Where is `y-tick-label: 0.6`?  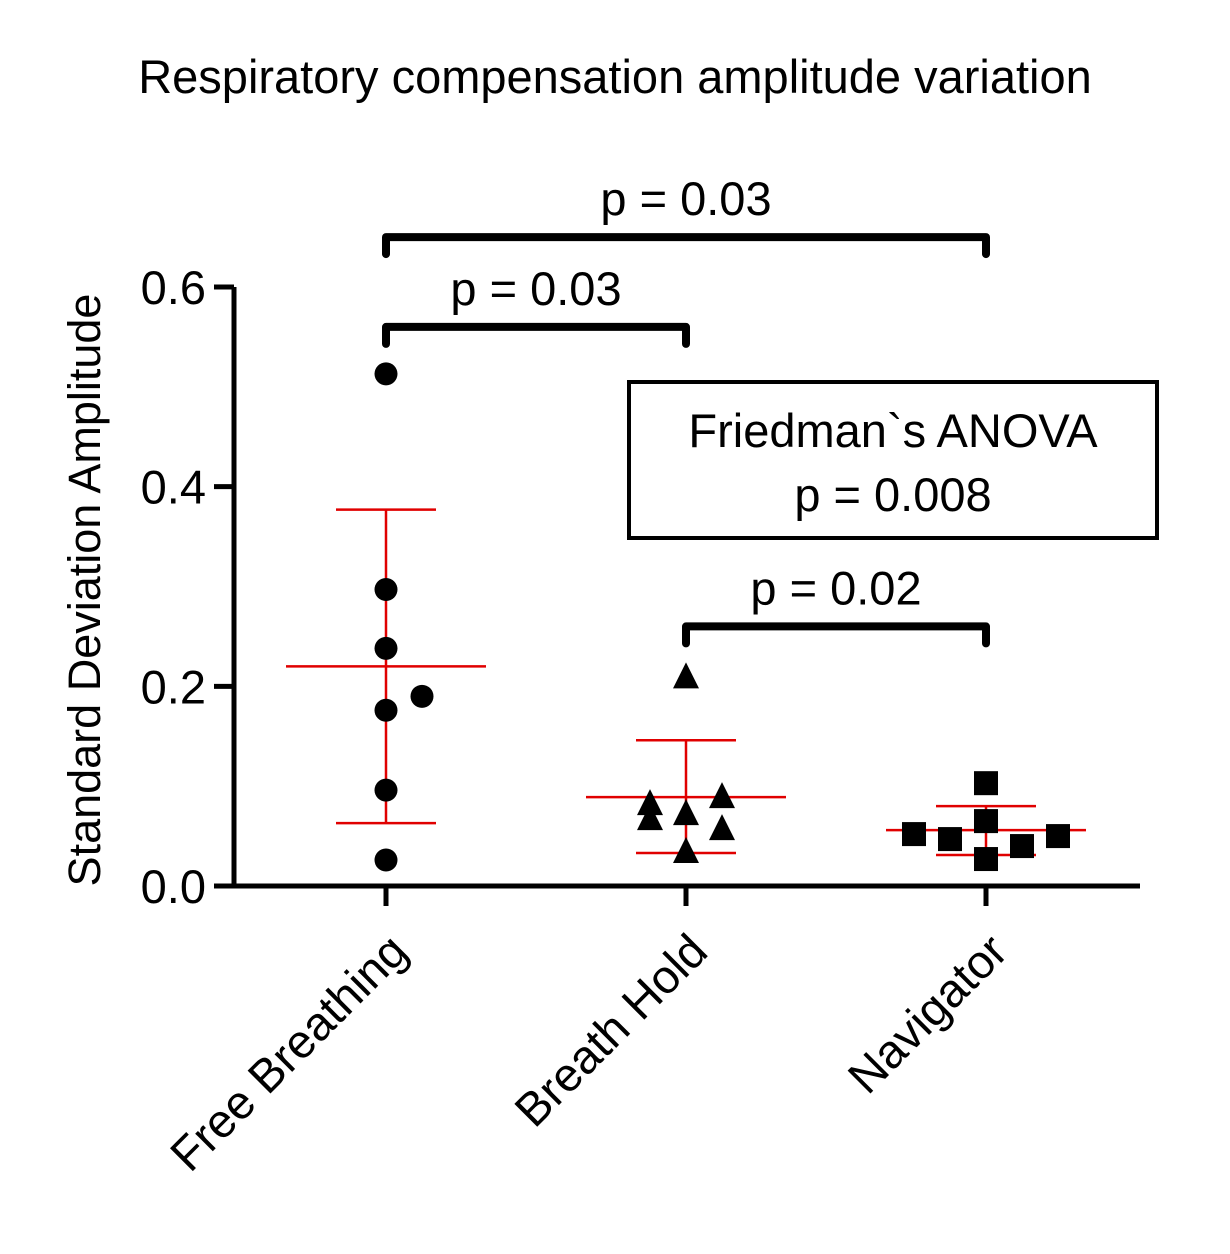
y-tick-label: 0.6 is located at coordinates (173, 287).